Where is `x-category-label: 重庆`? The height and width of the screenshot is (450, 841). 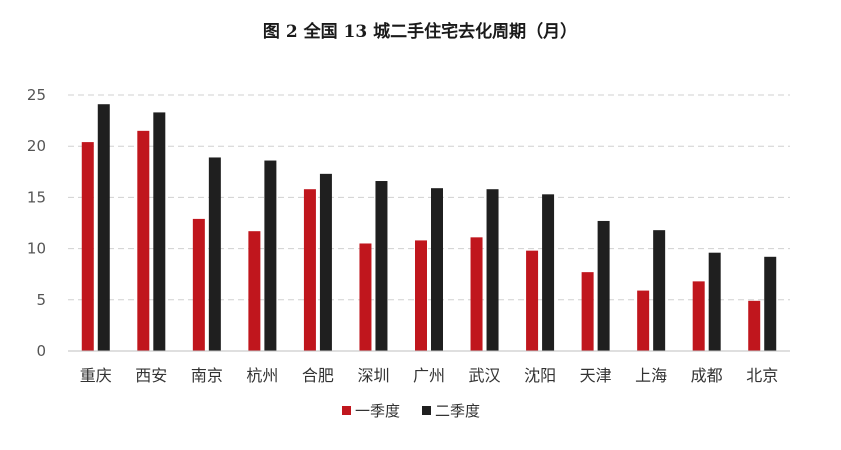 x-category-label: 重庆 is located at coordinates (96, 375).